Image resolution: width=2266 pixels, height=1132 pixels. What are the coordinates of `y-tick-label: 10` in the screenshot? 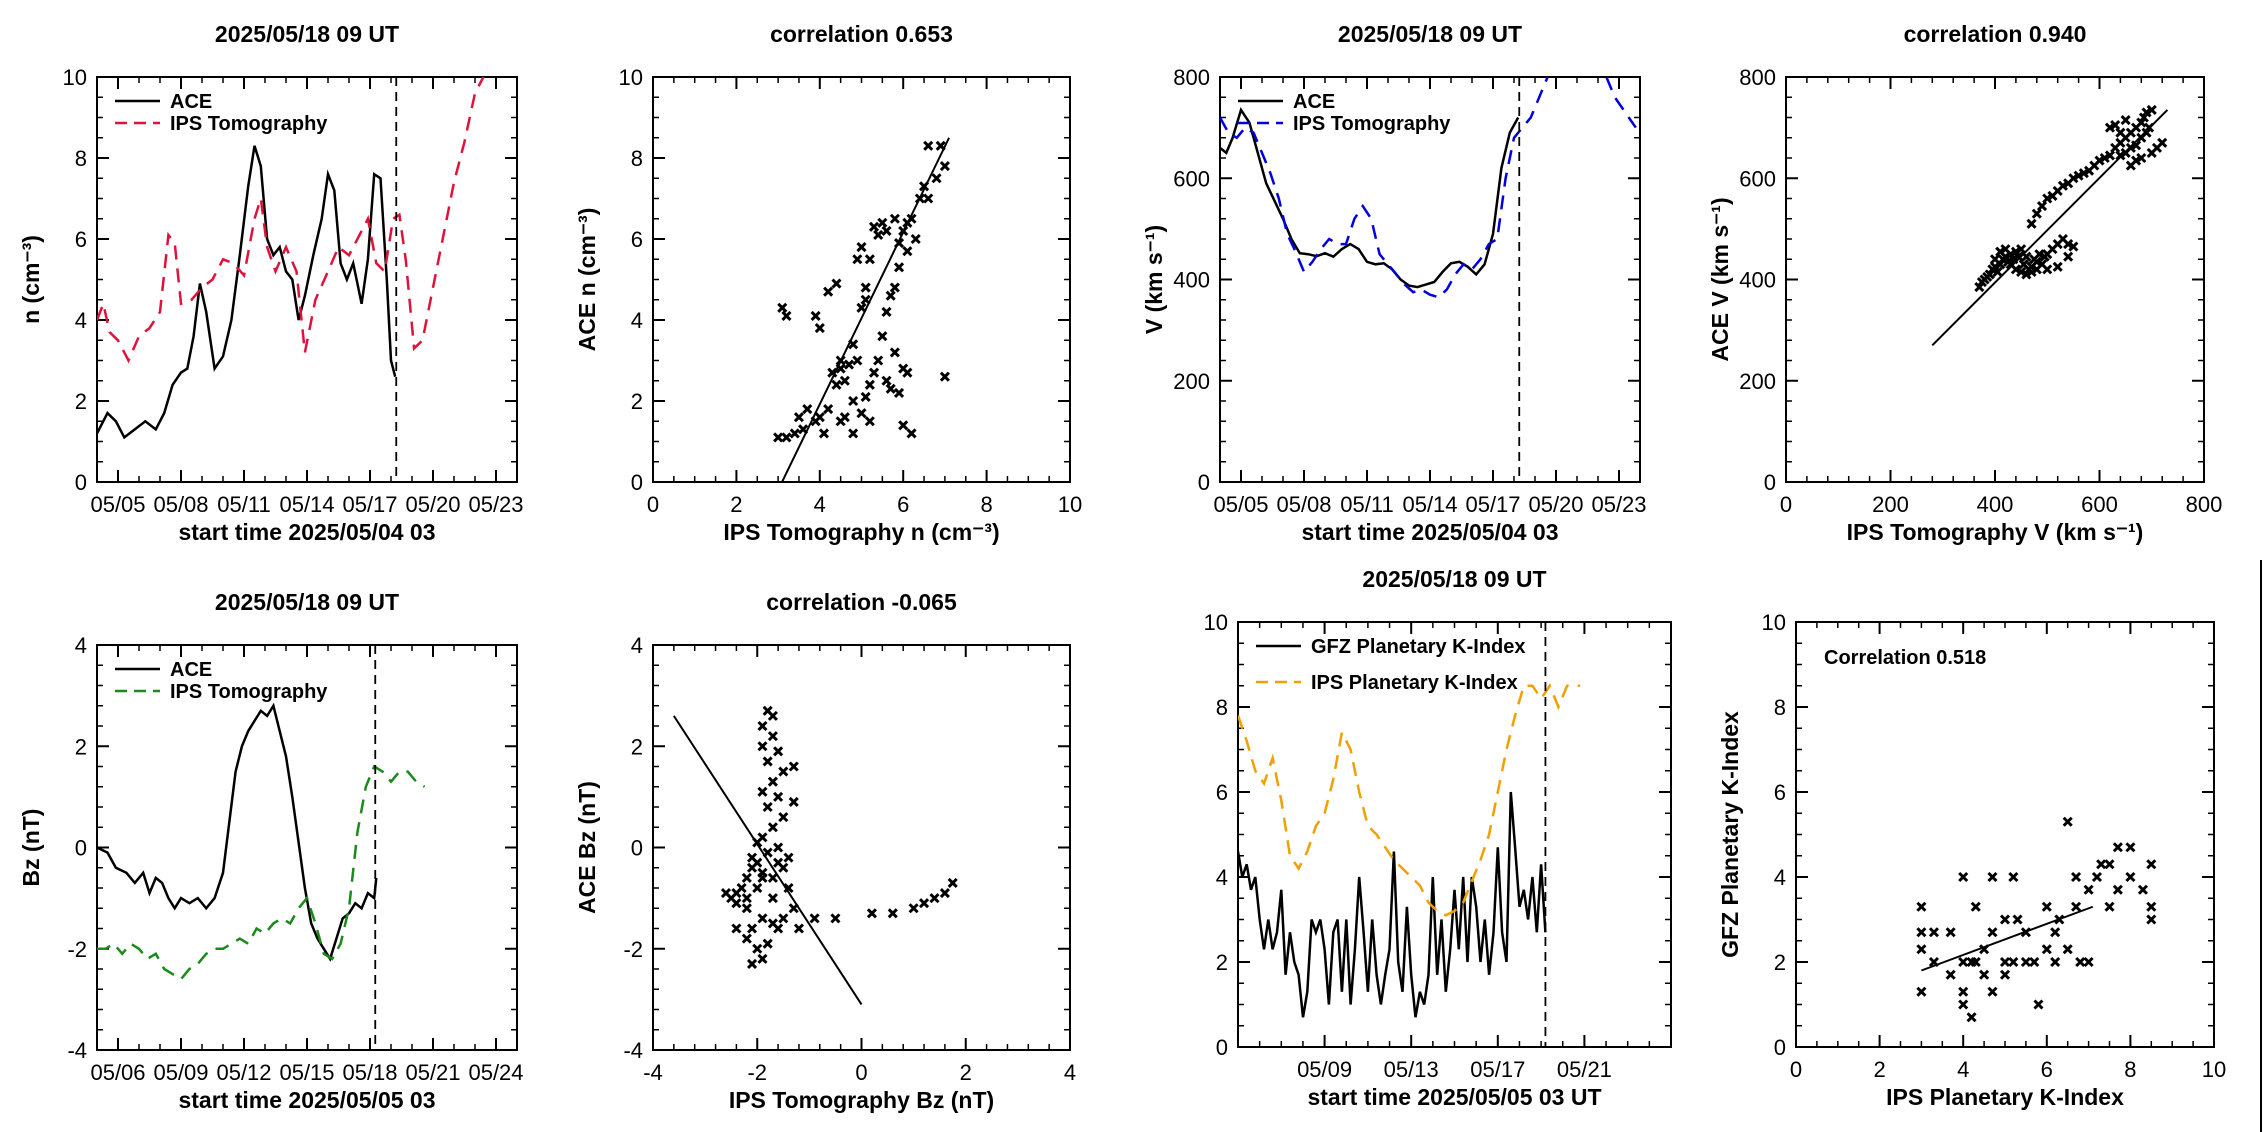 It's located at (631, 77).